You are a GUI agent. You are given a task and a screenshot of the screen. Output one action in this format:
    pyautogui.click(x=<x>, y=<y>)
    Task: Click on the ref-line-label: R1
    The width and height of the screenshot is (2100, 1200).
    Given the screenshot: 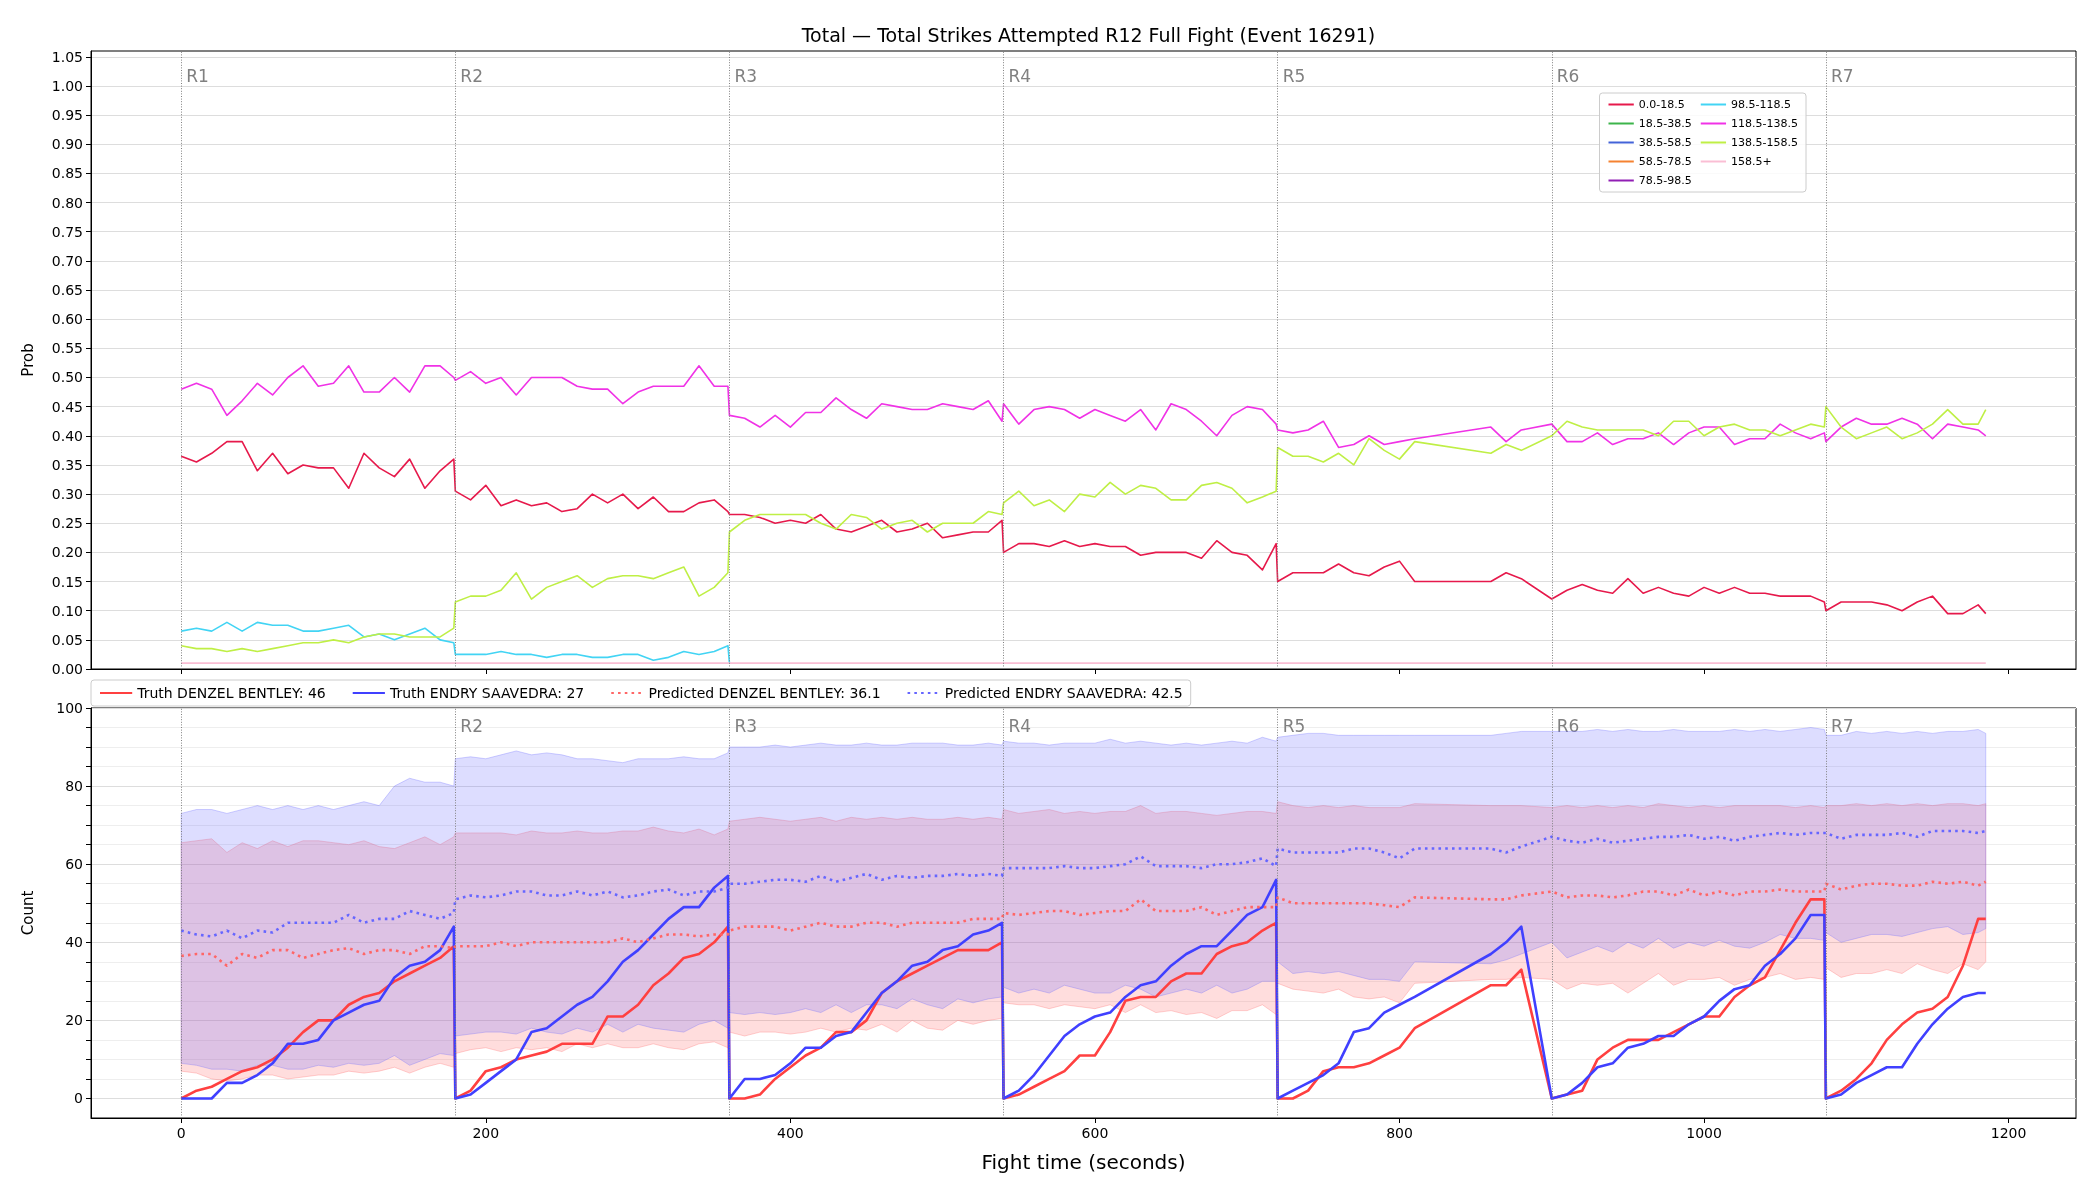 What is the action you would take?
    pyautogui.click(x=197, y=75)
    